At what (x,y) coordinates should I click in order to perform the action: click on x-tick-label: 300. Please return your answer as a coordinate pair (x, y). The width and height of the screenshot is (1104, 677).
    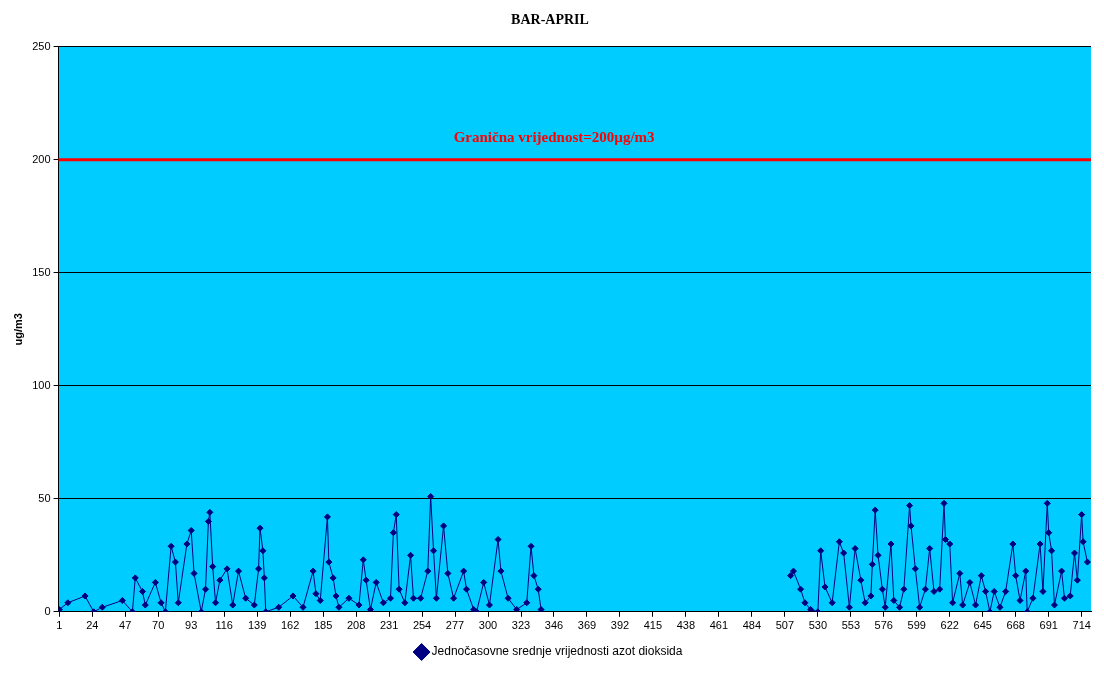
    Looking at the image, I should click on (488, 625).